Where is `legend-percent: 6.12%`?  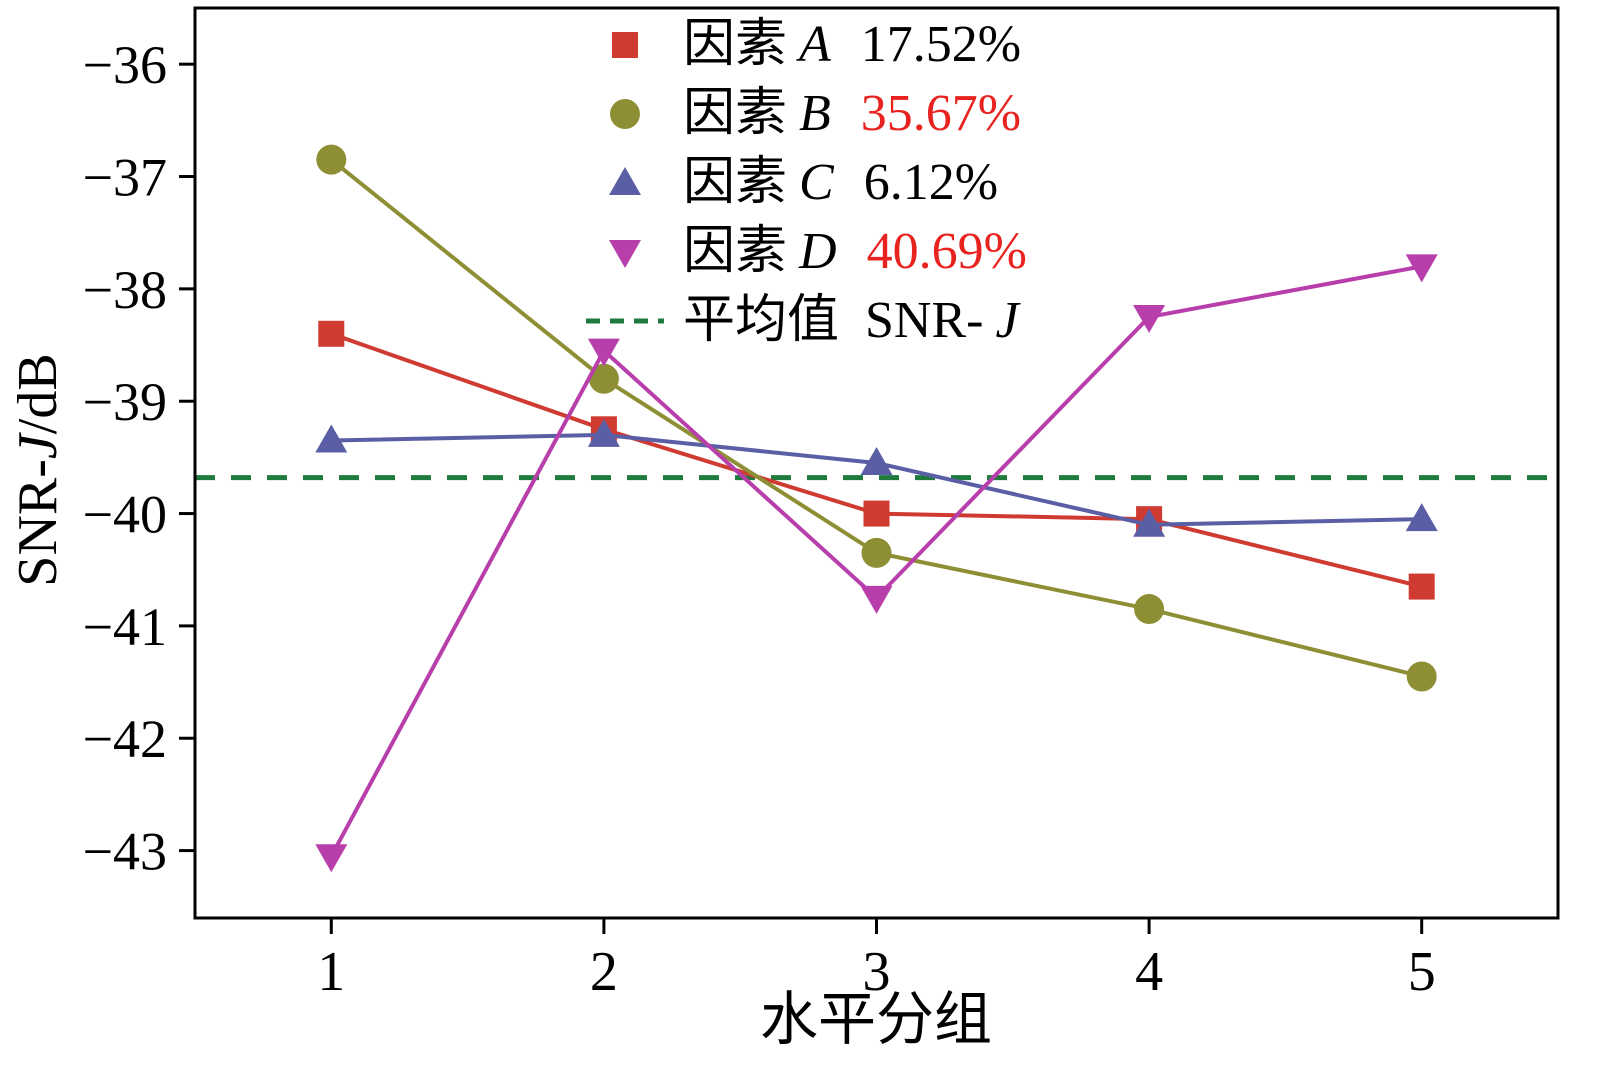 legend-percent: 6.12% is located at coordinates (931, 182).